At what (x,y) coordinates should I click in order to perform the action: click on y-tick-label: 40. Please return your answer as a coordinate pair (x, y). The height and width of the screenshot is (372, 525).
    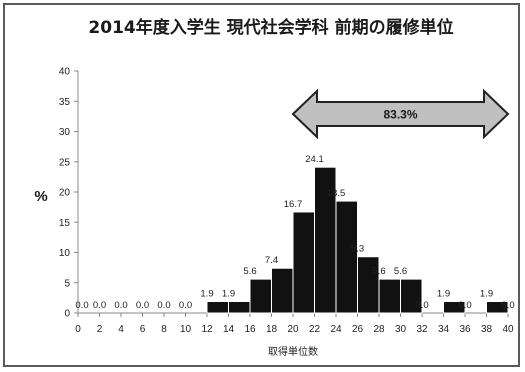
    Looking at the image, I should click on (65, 72).